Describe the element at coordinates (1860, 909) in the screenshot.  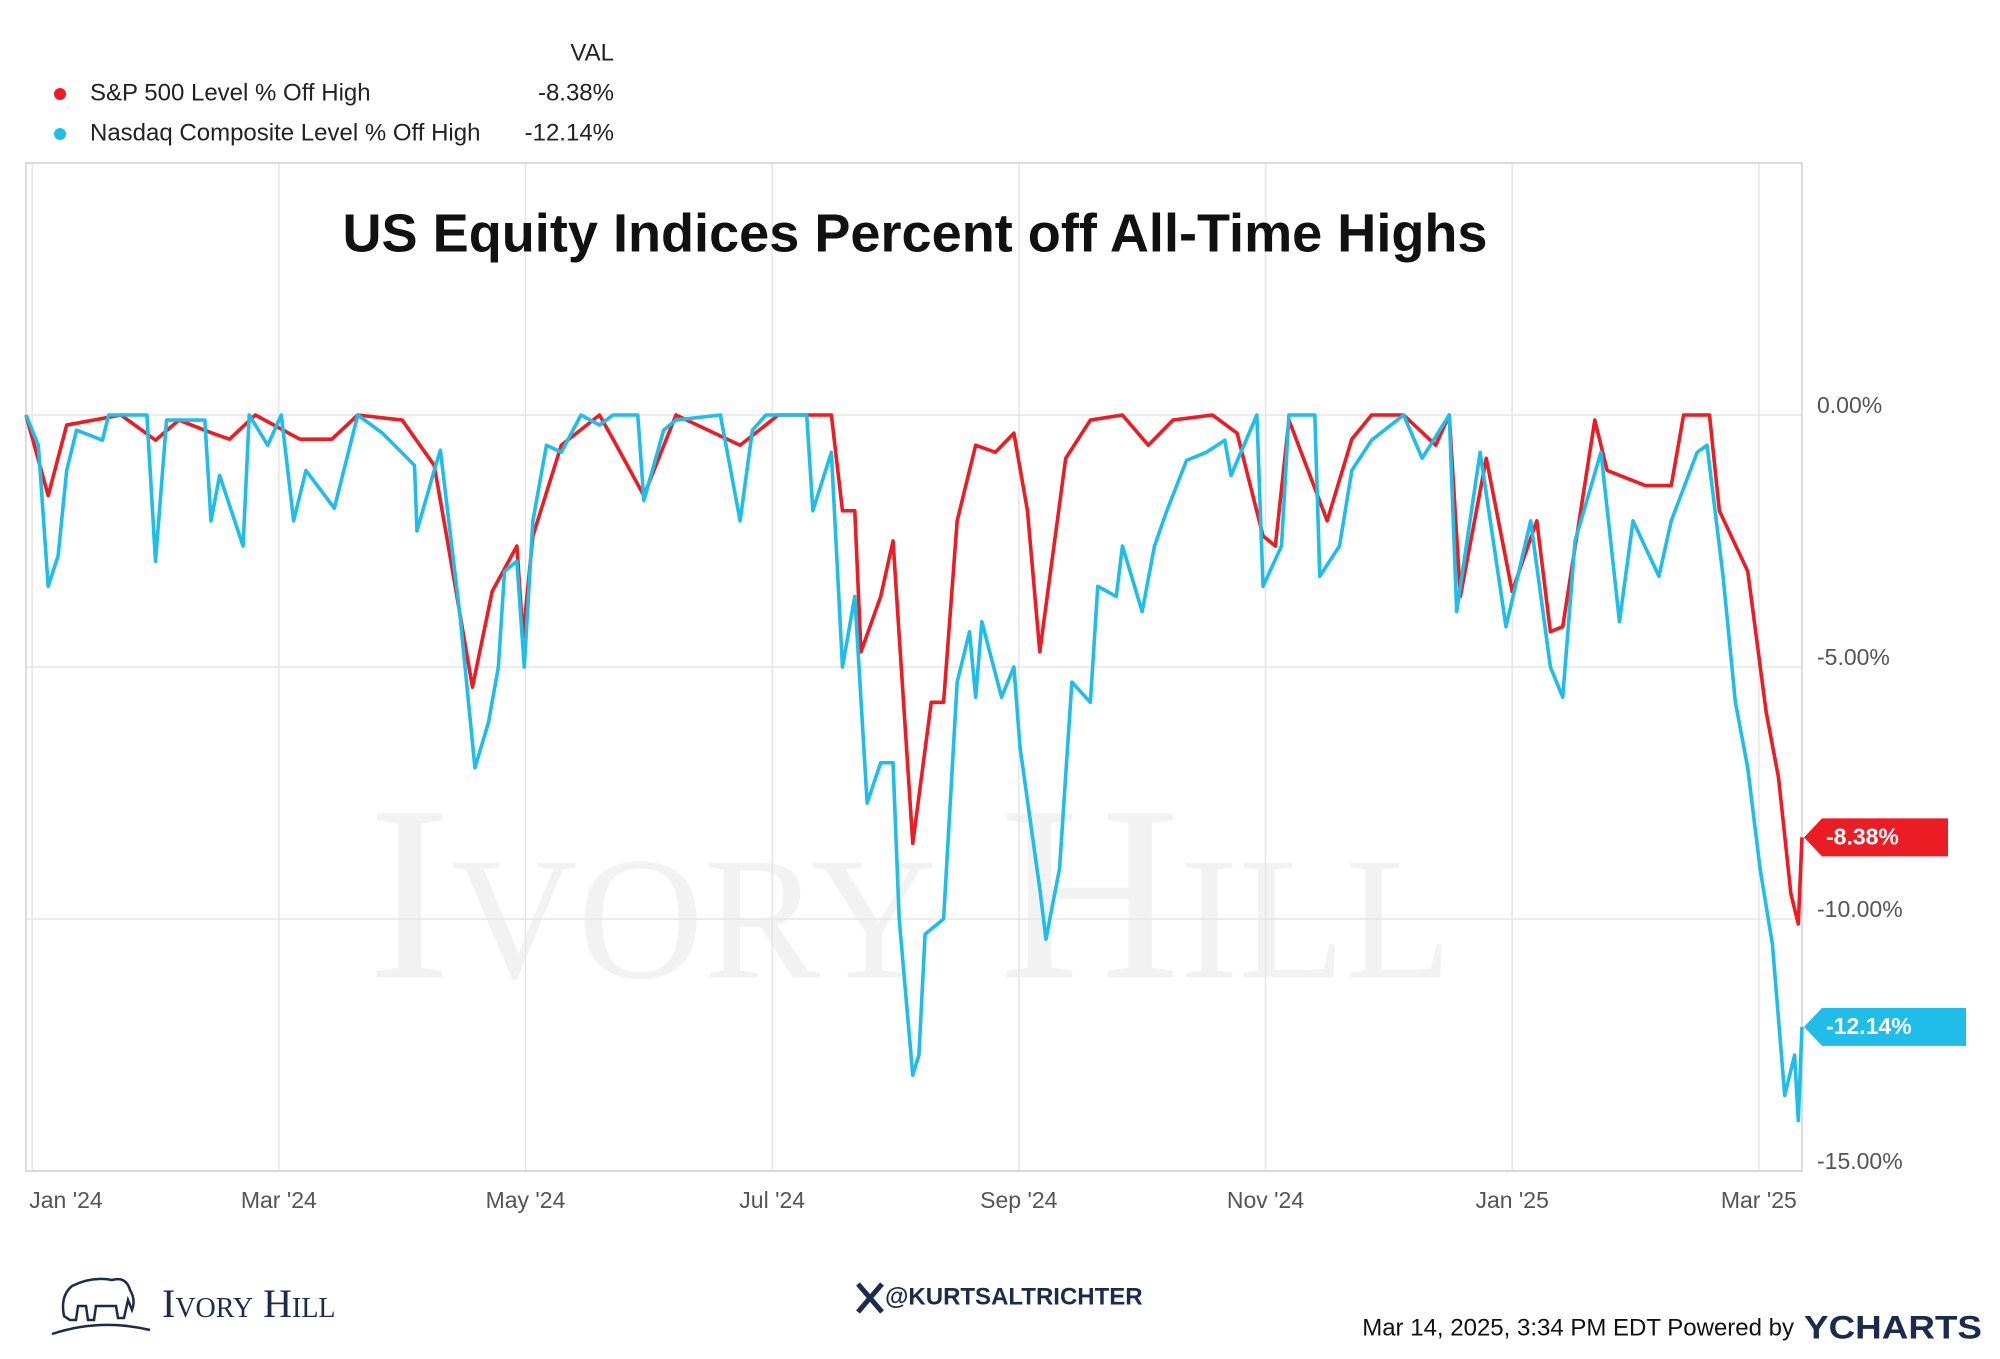
I see `y-tick-label: -10.00%` at that location.